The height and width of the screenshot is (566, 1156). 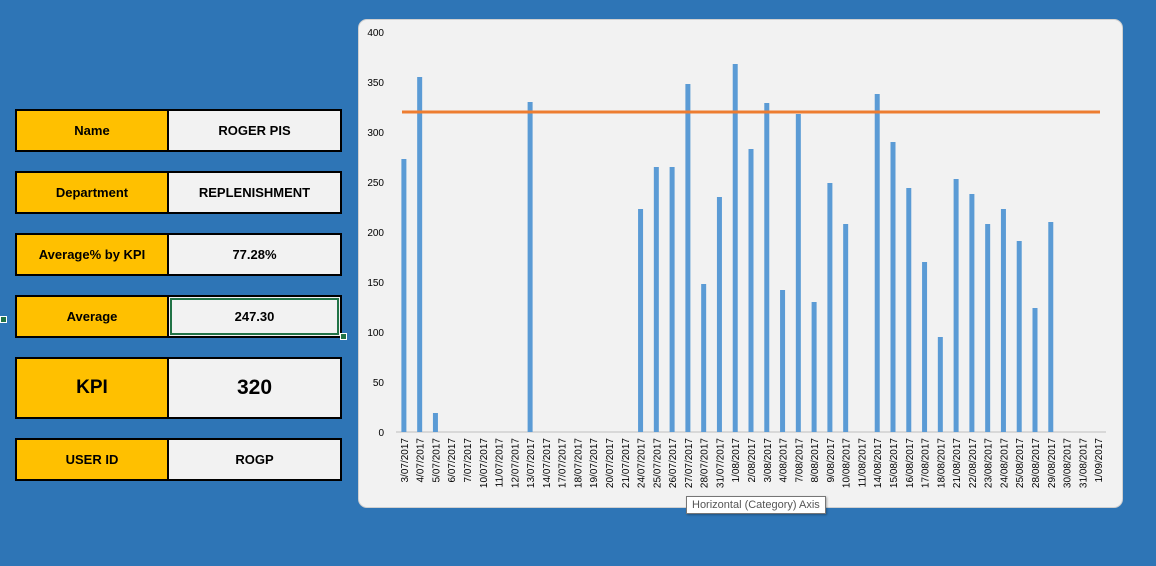 I want to click on x-tick-label: 24/08/2017, so click(x=1004, y=463).